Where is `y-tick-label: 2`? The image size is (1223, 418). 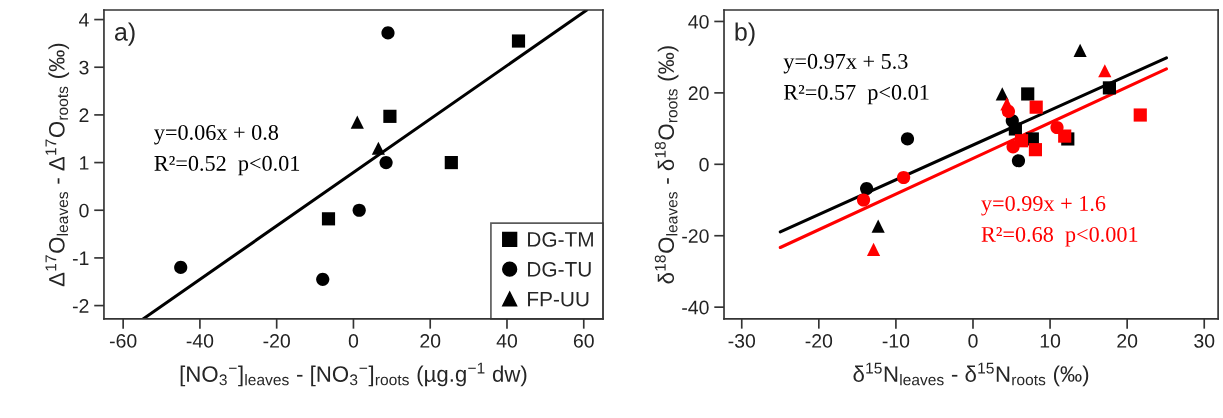
y-tick-label: 2 is located at coordinates (84, 115).